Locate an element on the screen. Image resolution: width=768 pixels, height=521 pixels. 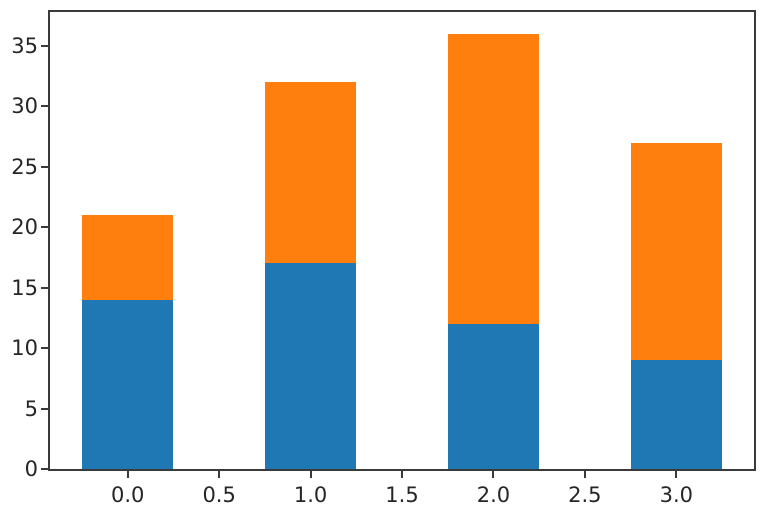
x-tick-label: 2.0 is located at coordinates (493, 495).